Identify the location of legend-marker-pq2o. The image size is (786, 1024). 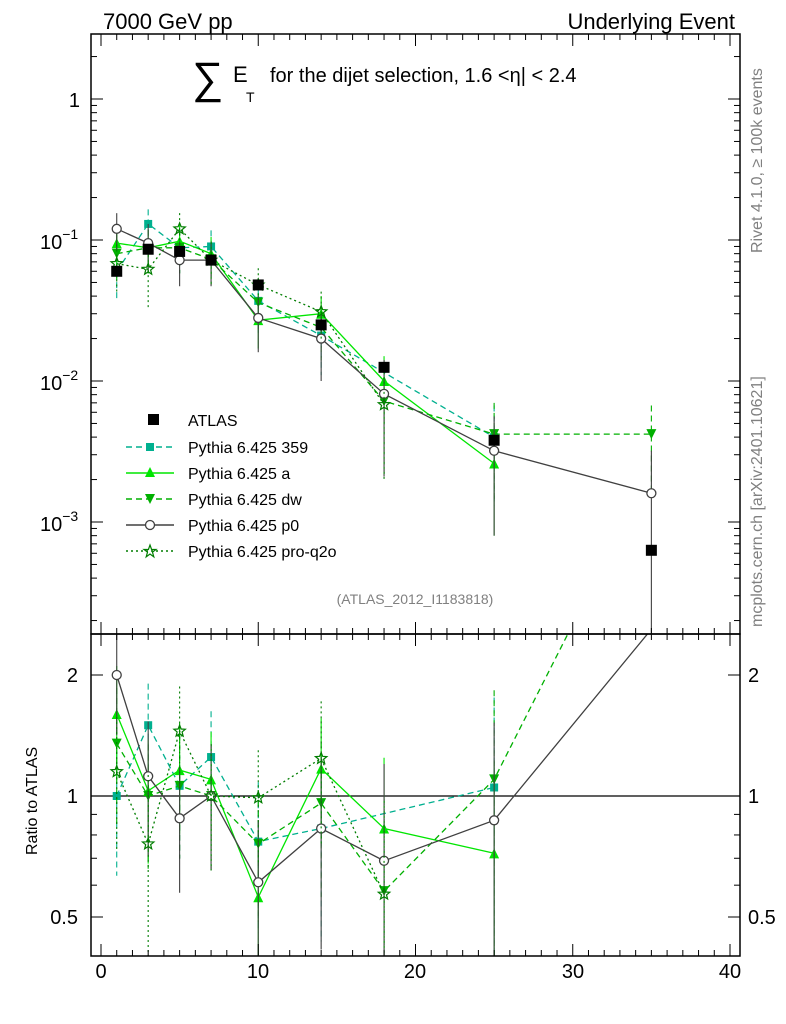
(150, 551).